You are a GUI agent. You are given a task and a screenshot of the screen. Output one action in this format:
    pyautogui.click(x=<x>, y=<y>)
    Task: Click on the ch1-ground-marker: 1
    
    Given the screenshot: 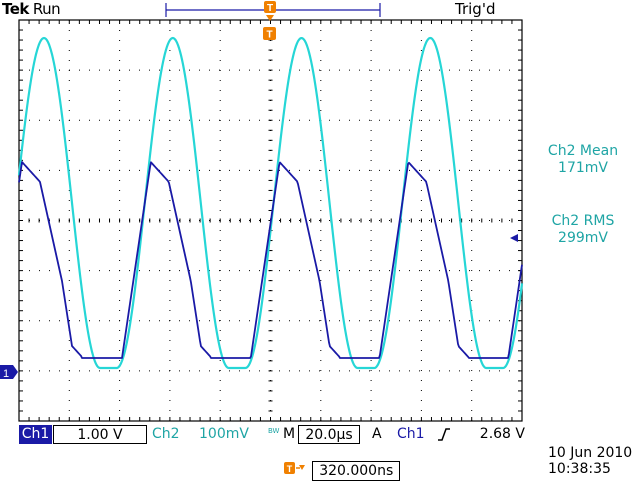 What is the action you would take?
    pyautogui.click(x=9, y=372)
    